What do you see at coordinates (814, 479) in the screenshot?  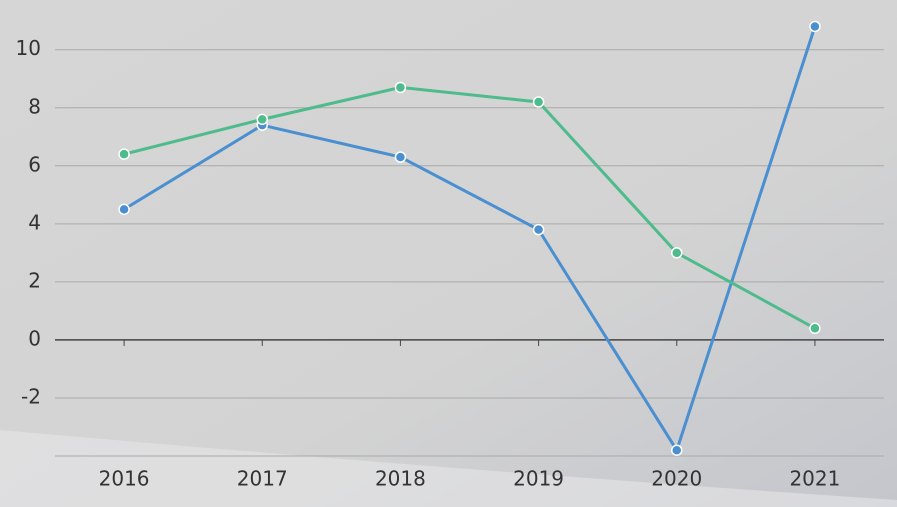 I see `x-tick-label: 2021` at bounding box center [814, 479].